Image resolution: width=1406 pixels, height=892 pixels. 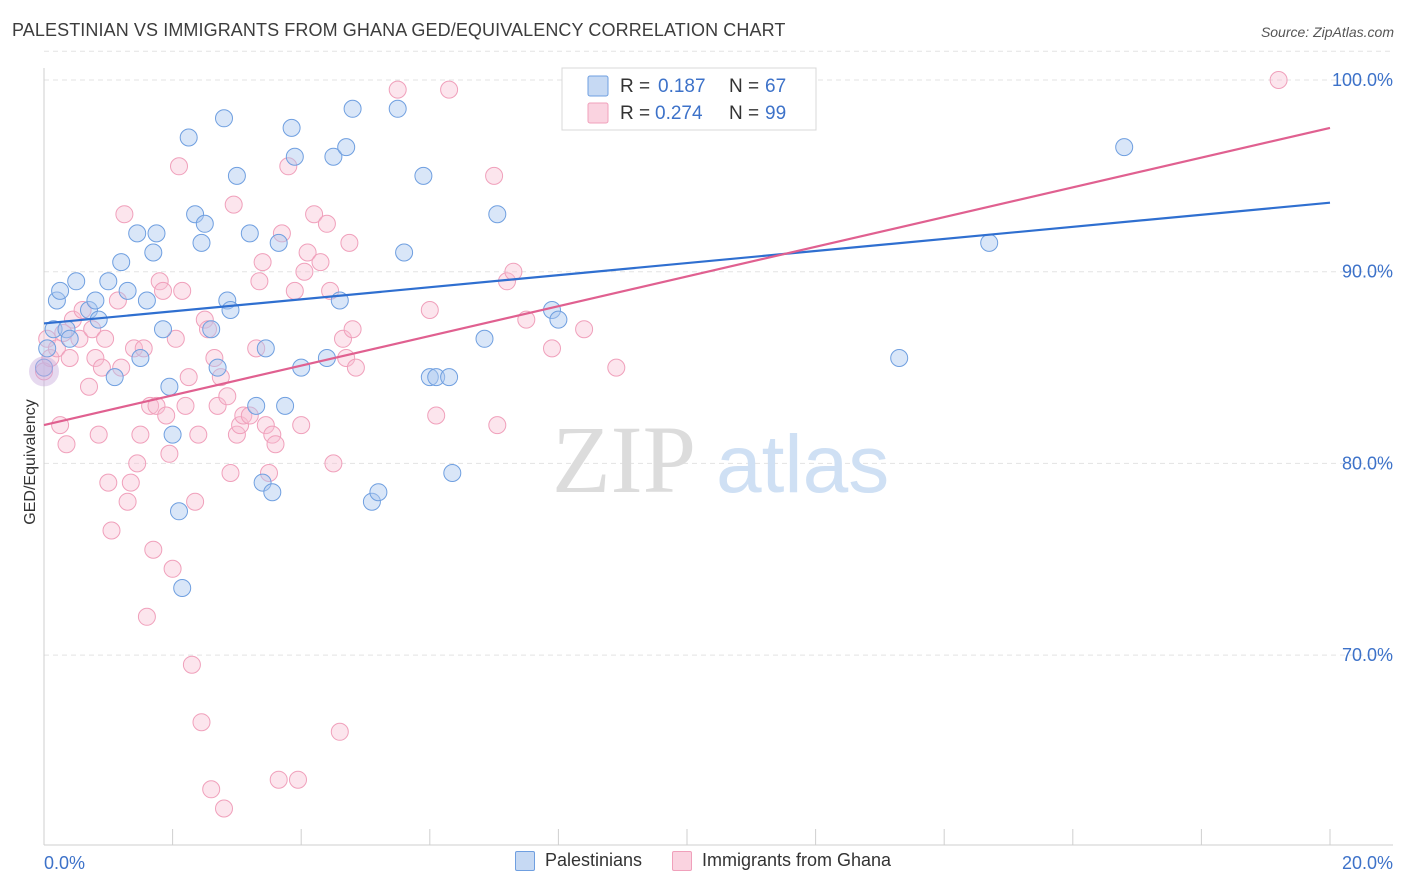 I want to click on legend-r-value: 0.274, so click(x=679, y=113).